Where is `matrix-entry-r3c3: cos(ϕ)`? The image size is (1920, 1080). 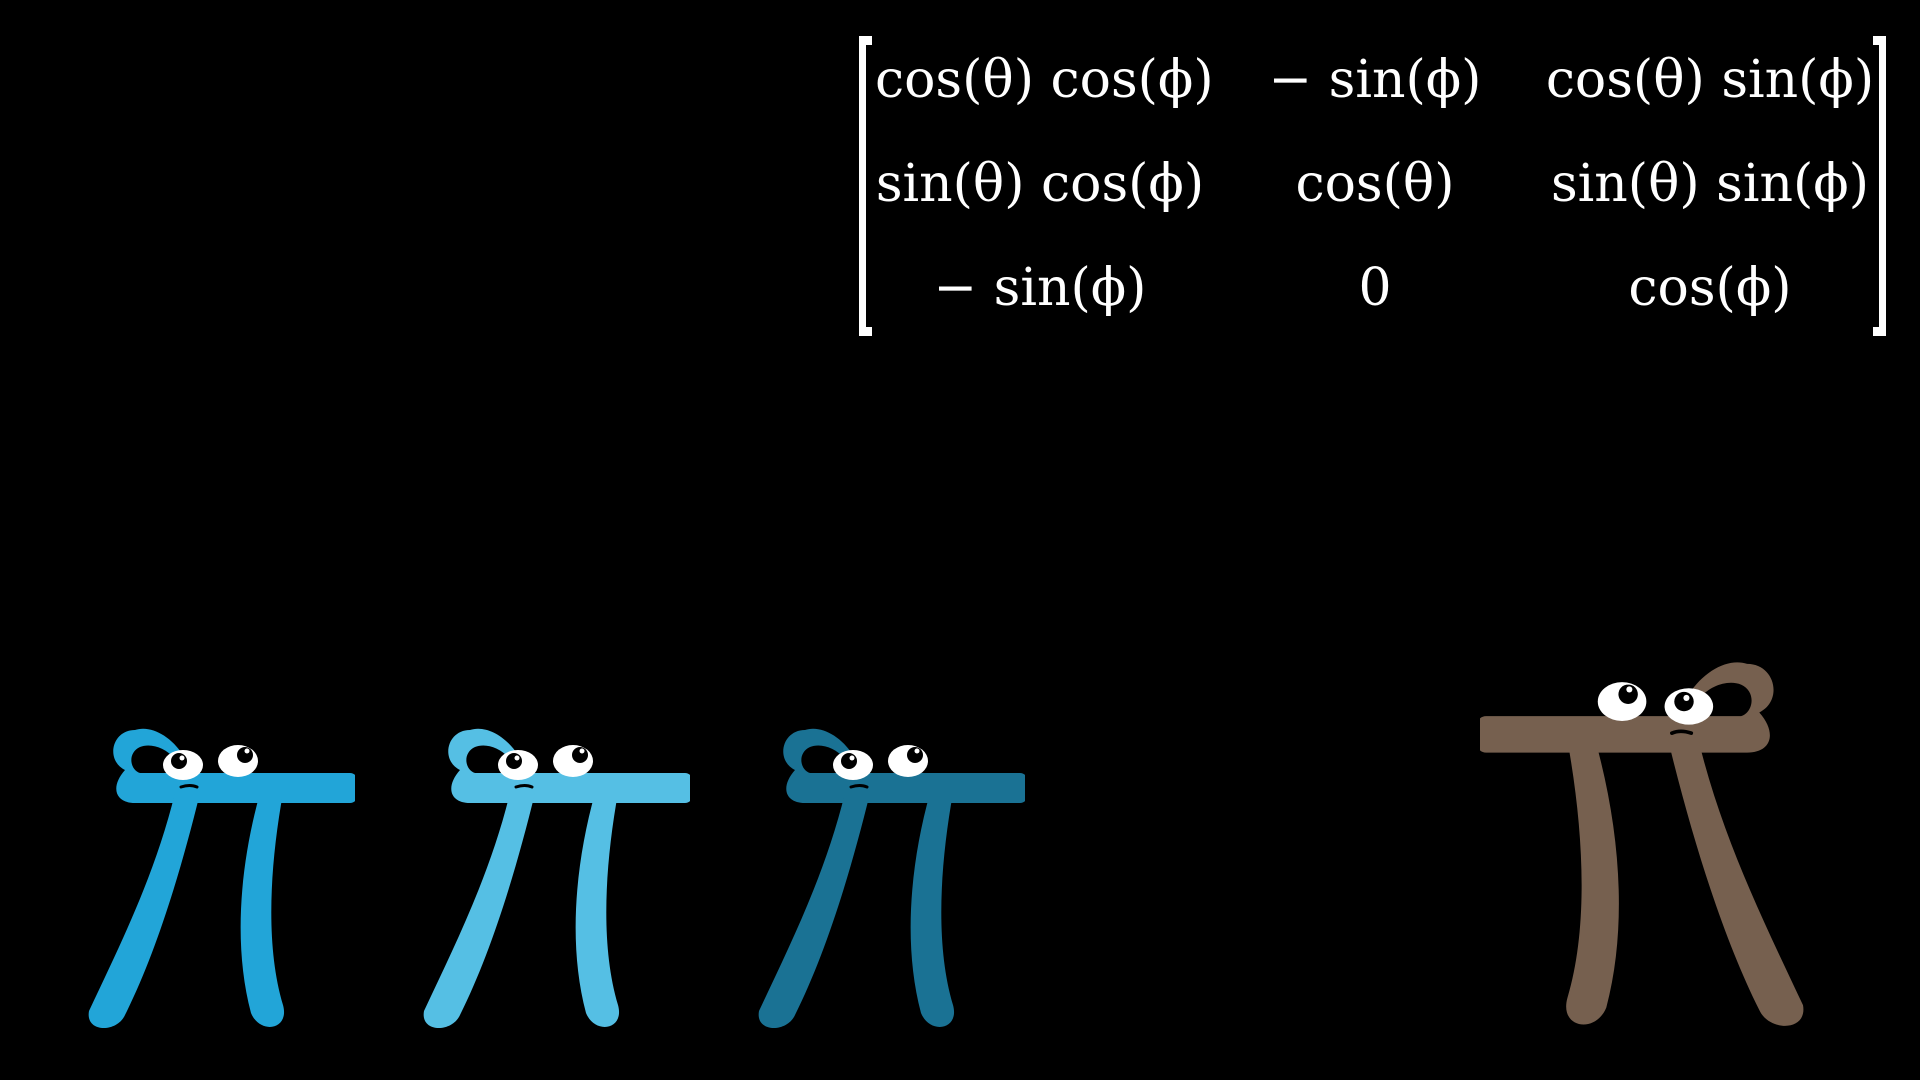
matrix-entry-r3c3: cos(ϕ) is located at coordinates (1710, 288).